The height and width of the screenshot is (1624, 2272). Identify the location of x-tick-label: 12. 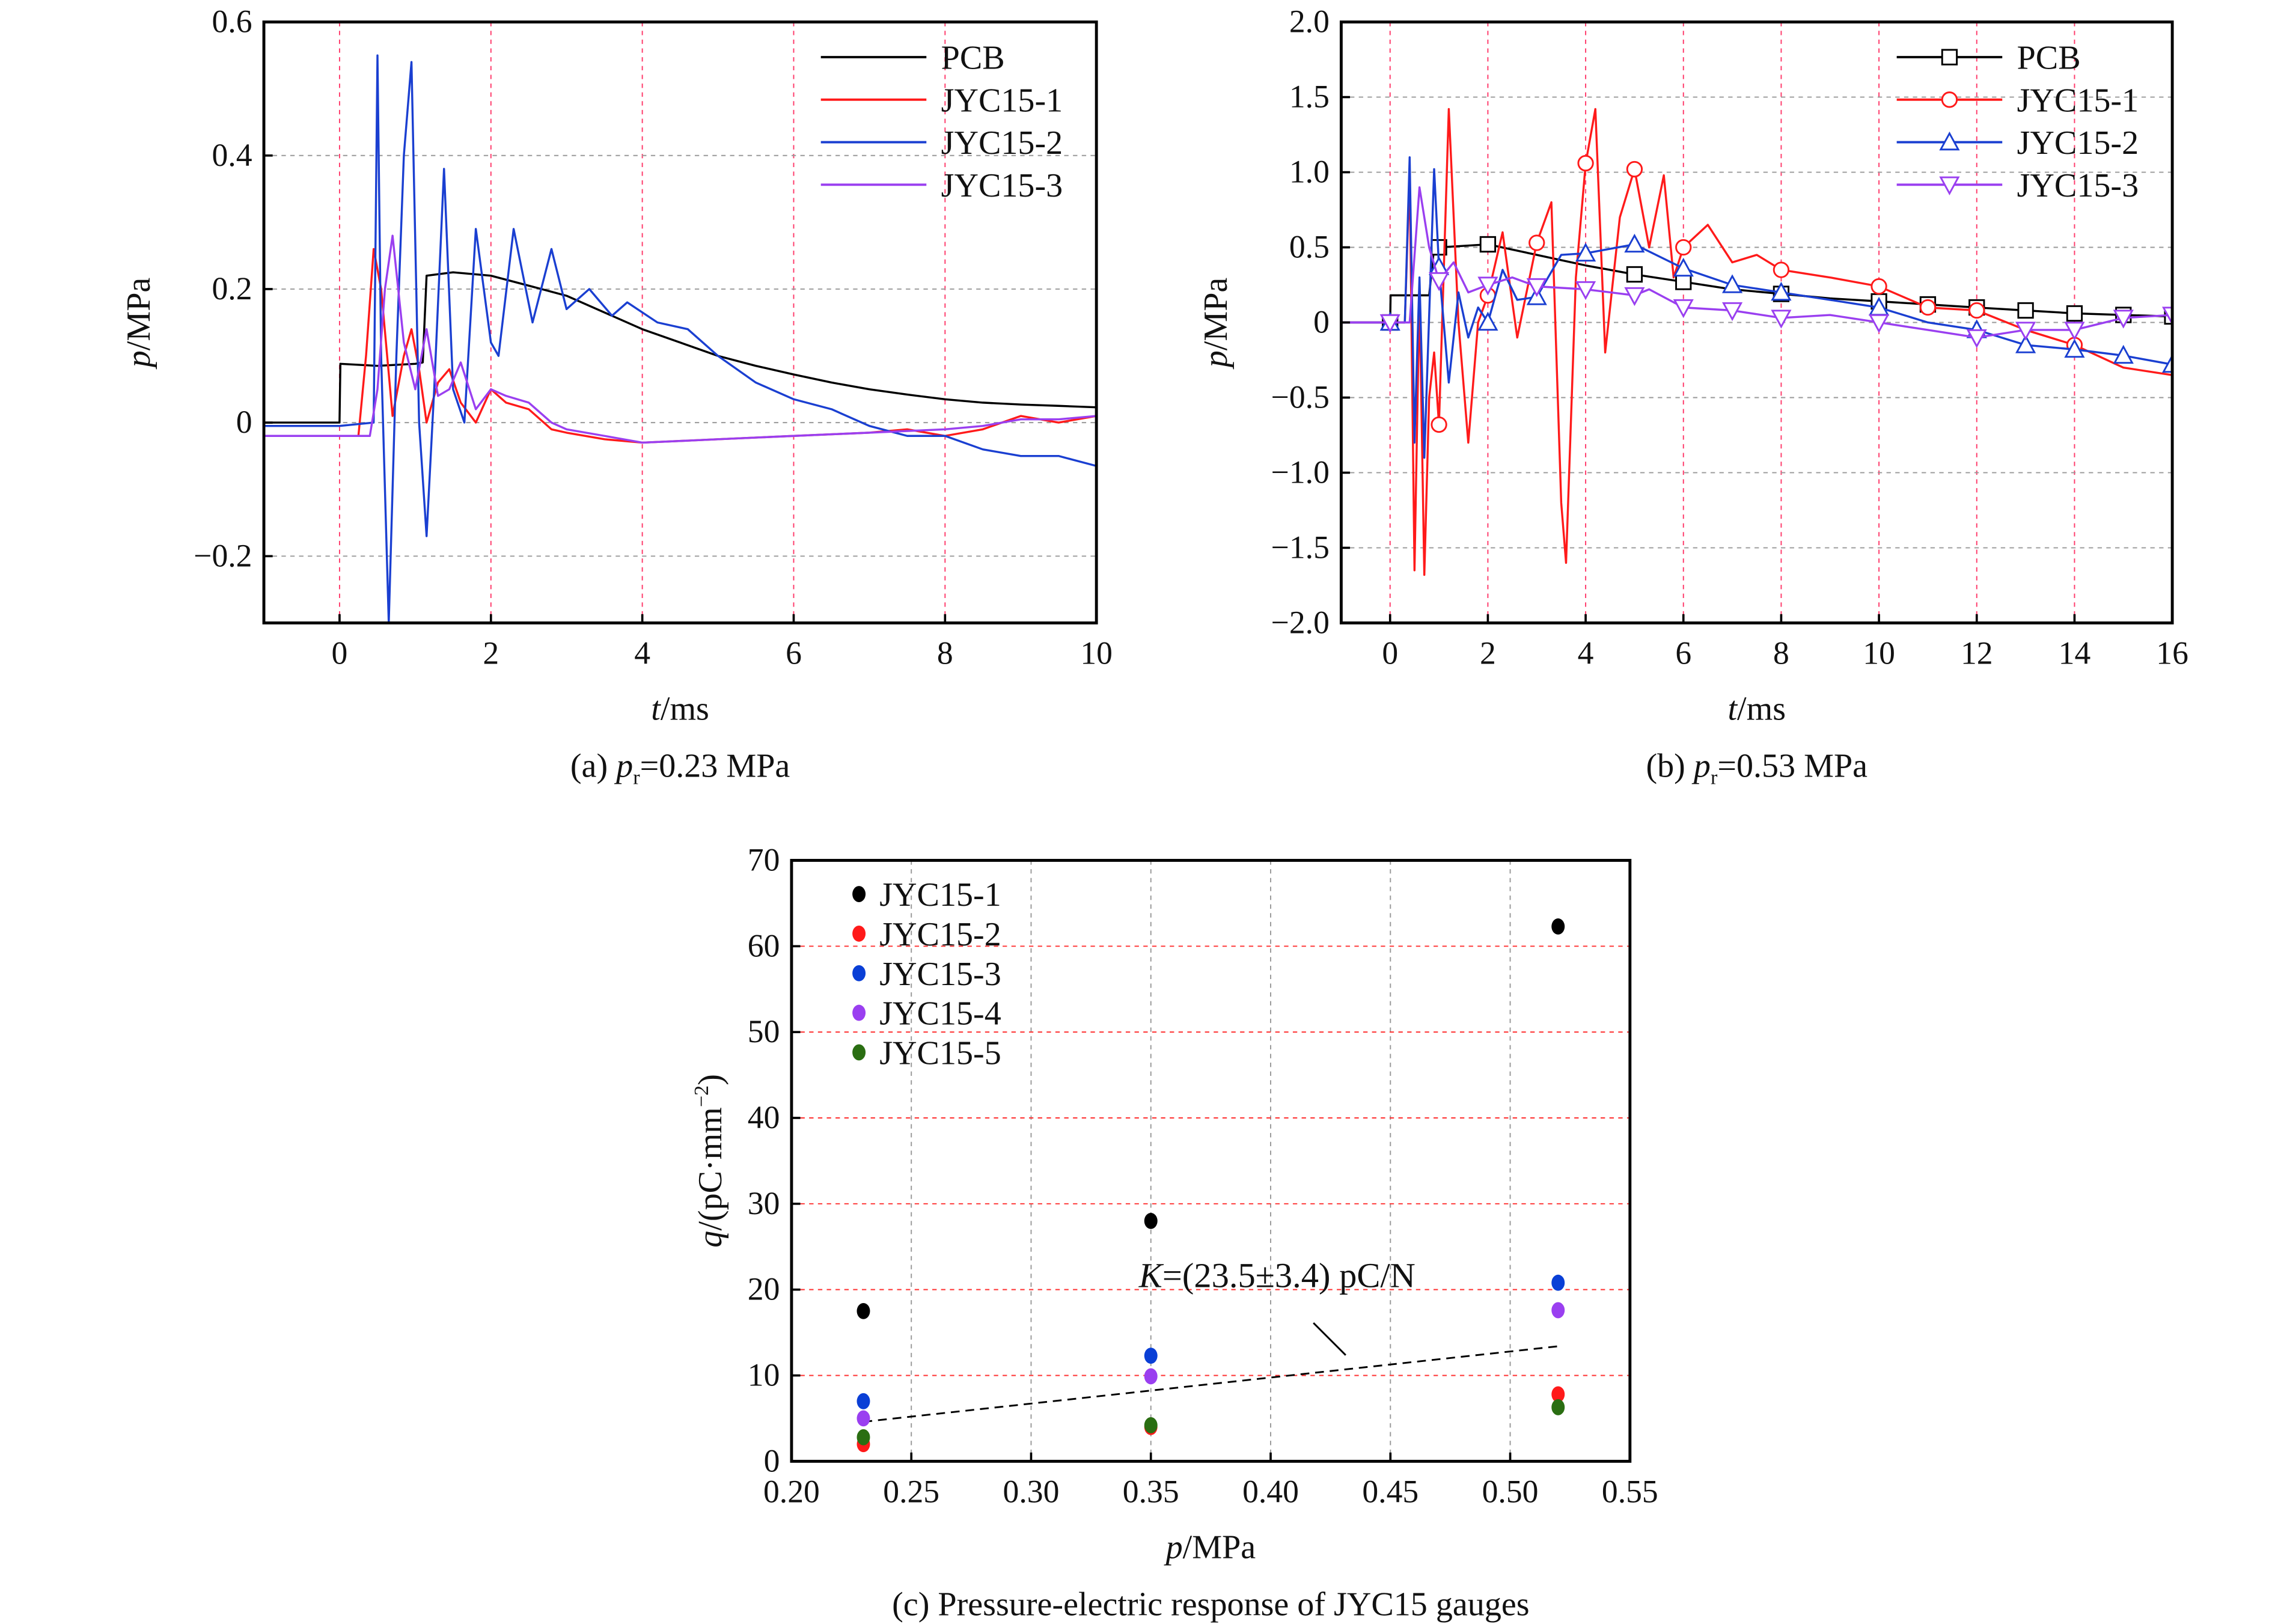
(1977, 653).